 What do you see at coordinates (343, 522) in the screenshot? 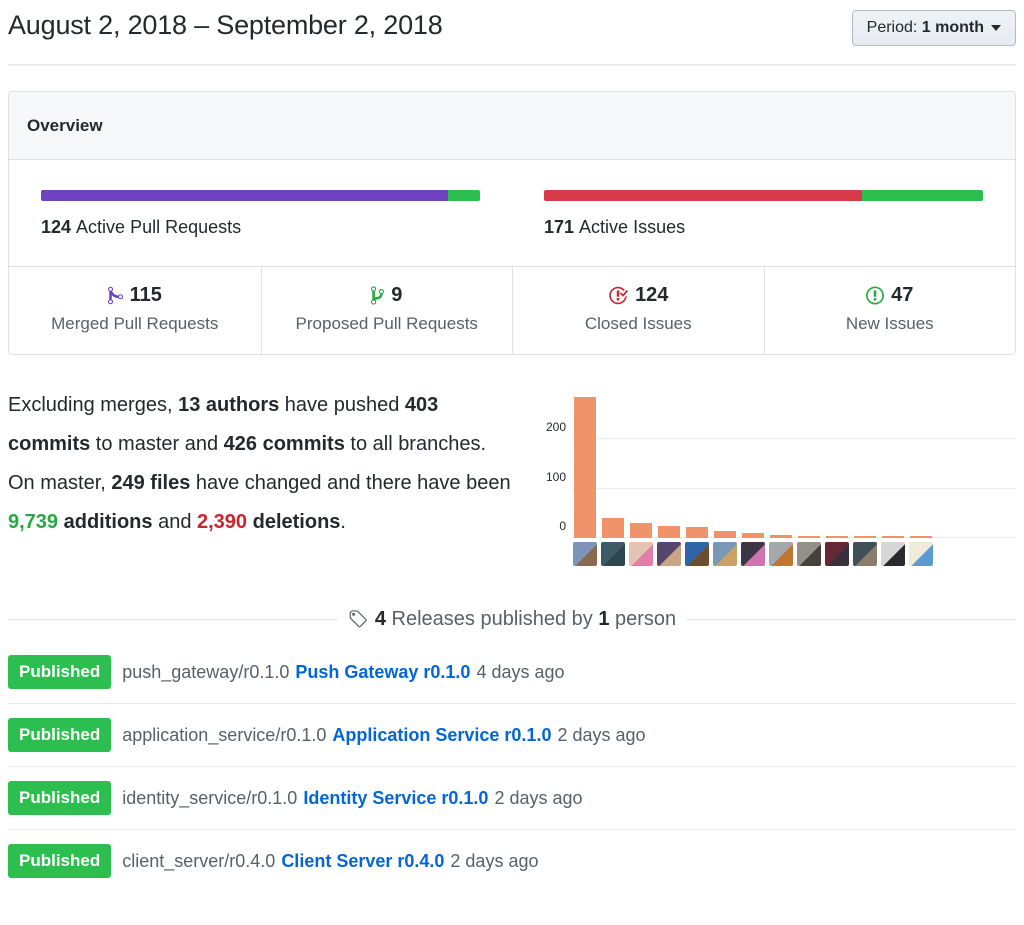
I see `summary-segment: .` at bounding box center [343, 522].